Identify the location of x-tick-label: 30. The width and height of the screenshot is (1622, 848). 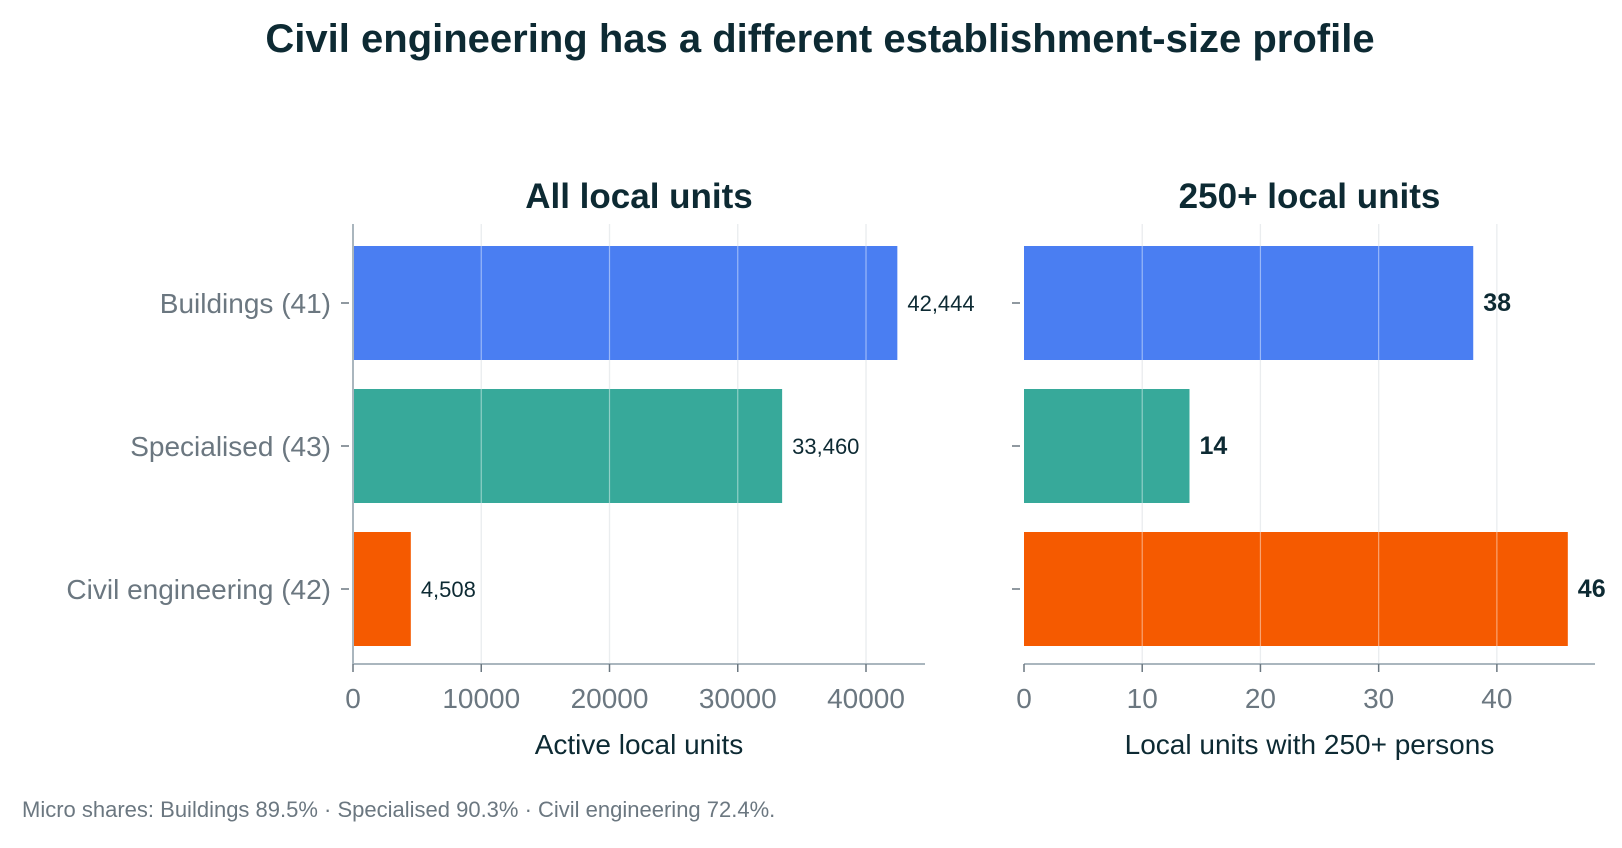
(1378, 698).